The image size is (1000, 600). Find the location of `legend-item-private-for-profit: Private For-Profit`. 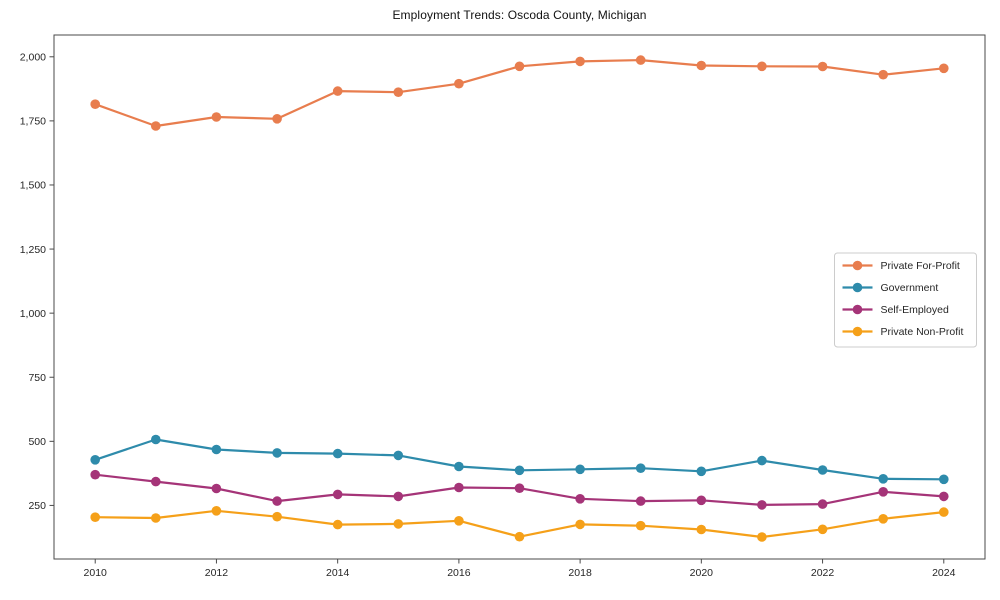

legend-item-private-for-profit: Private For-Profit is located at coordinates (901, 266).